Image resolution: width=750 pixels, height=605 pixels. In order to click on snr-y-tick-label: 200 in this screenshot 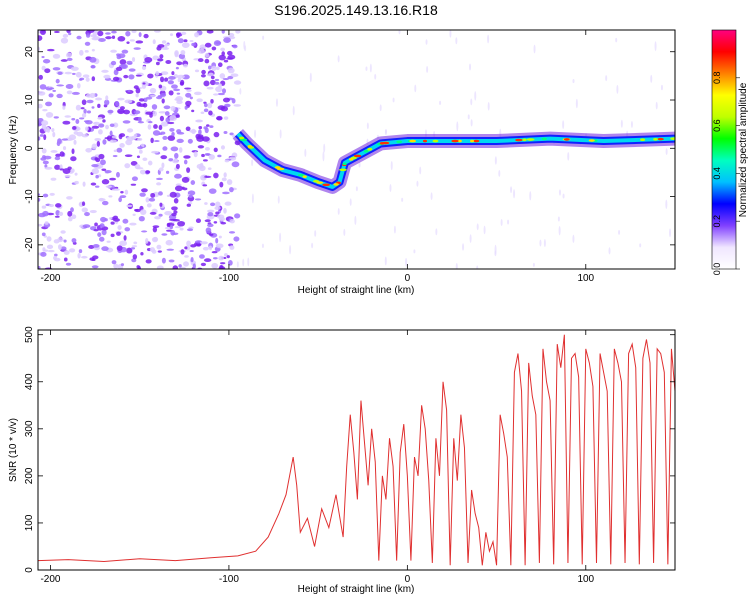, I will do `click(29, 475)`.